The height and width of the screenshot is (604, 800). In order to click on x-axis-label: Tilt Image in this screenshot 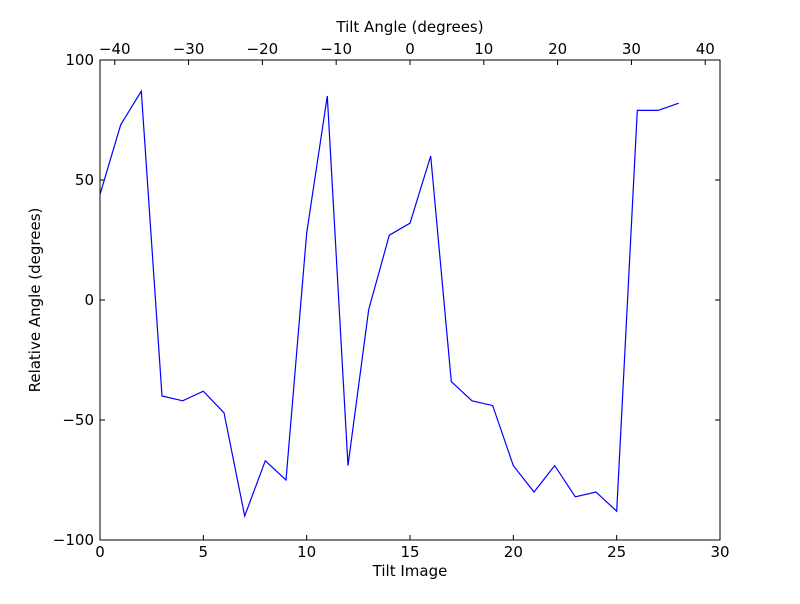, I will do `click(410, 571)`.